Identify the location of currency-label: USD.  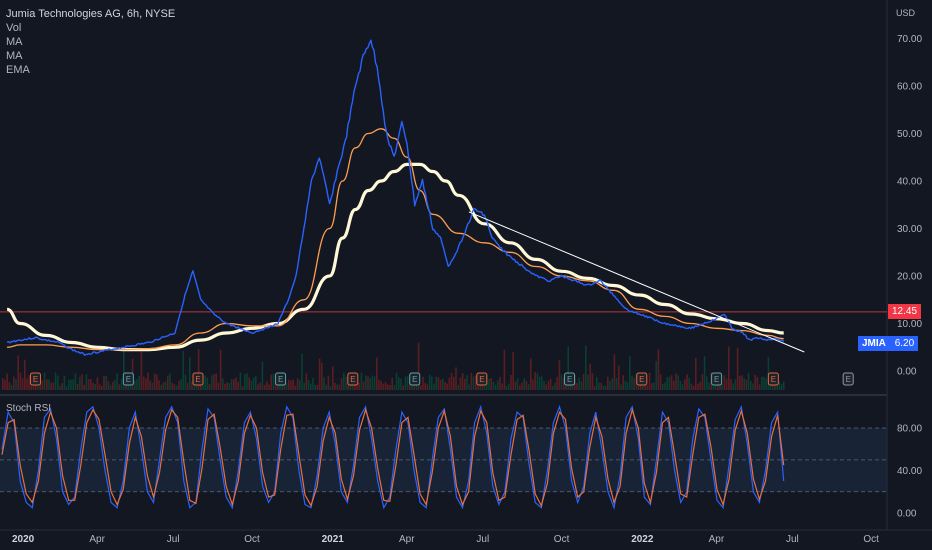
(906, 13).